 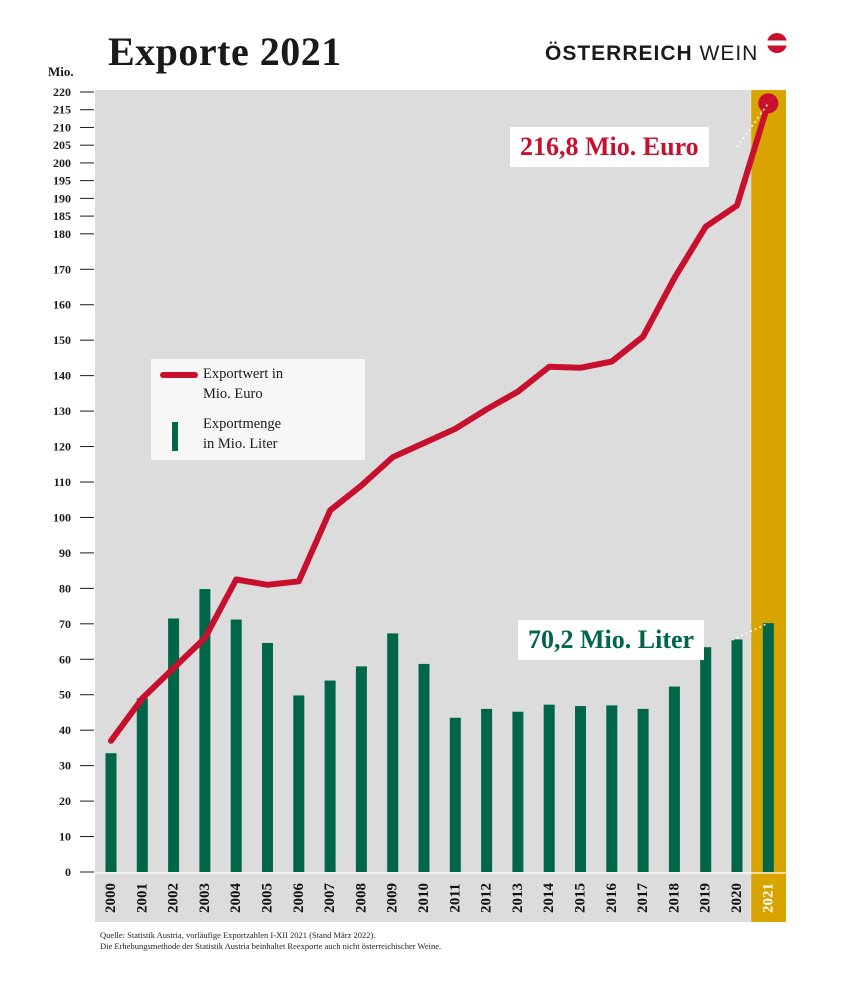 What do you see at coordinates (65, 553) in the screenshot?
I see `y-tick-label: 90` at bounding box center [65, 553].